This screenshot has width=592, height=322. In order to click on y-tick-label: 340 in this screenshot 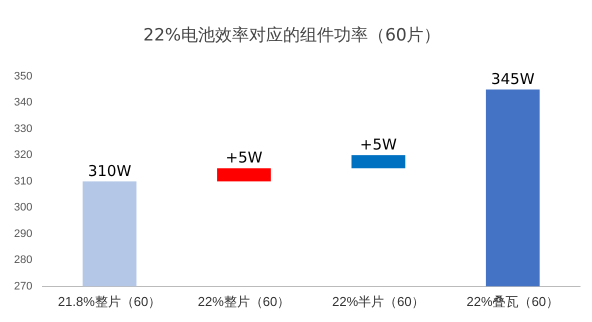, I will do `click(23, 102)`.